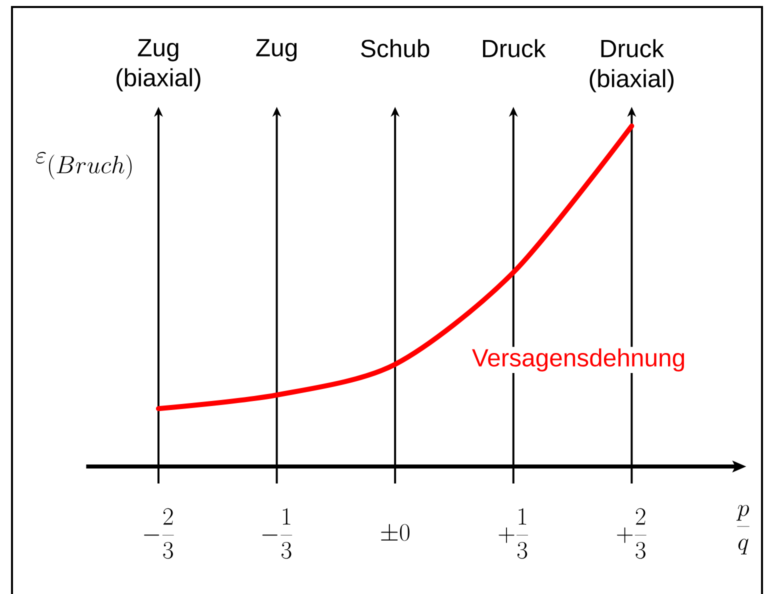 The height and width of the screenshot is (594, 770). I want to click on ref-line-label: Schub, so click(395, 48).